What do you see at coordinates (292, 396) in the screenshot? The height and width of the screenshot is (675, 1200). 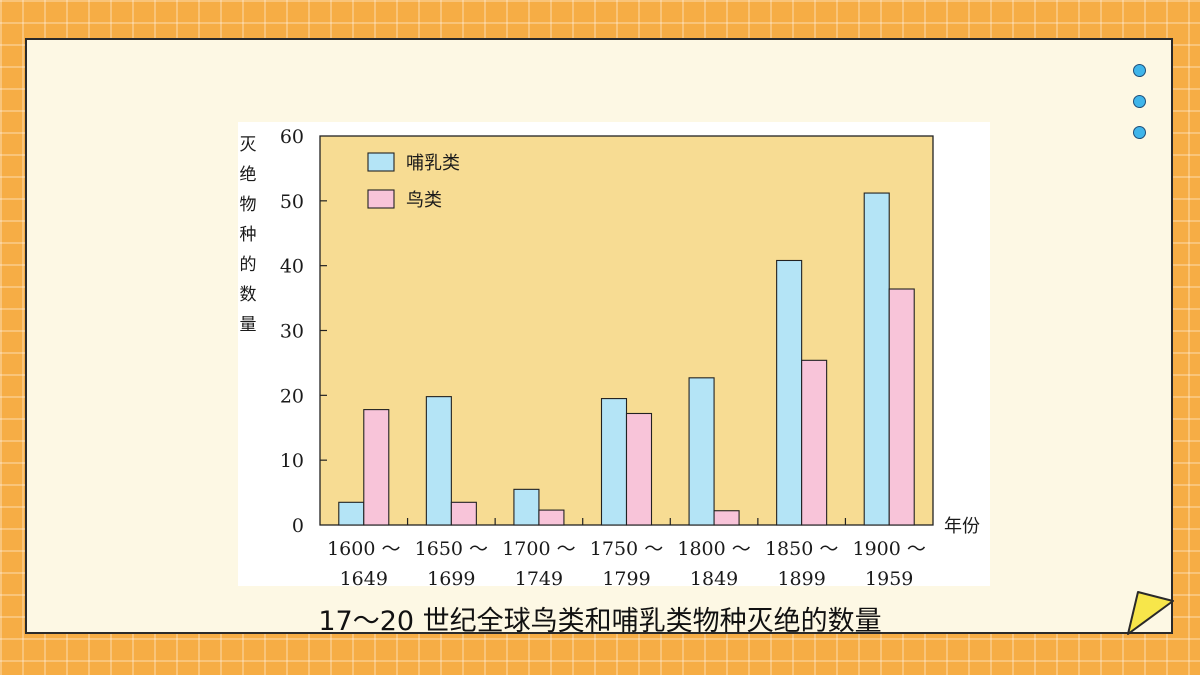 I see `y-tick-label: 20` at bounding box center [292, 396].